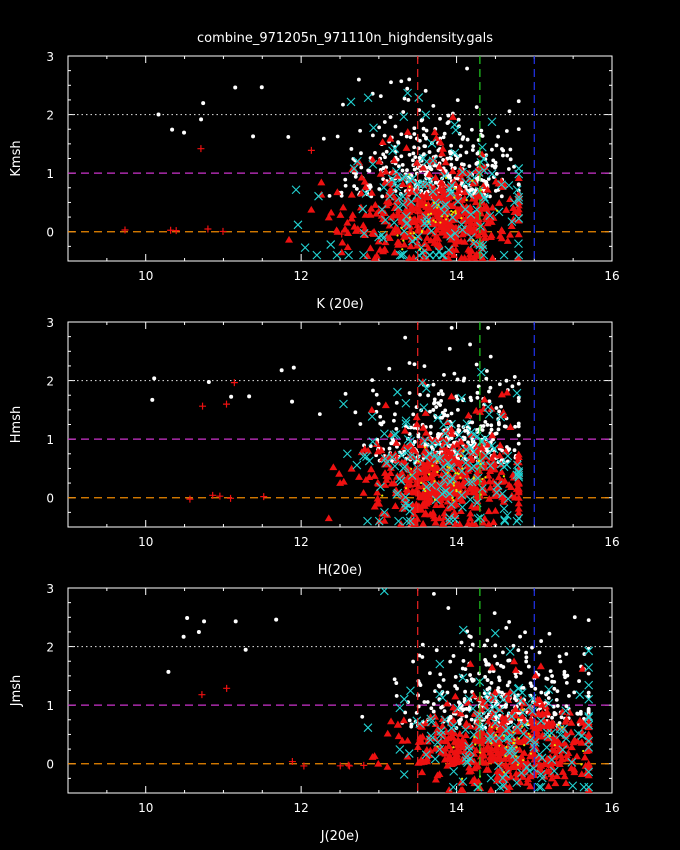  Describe the element at coordinates (292, 762) in the screenshot. I see `point-red-plus` at that location.